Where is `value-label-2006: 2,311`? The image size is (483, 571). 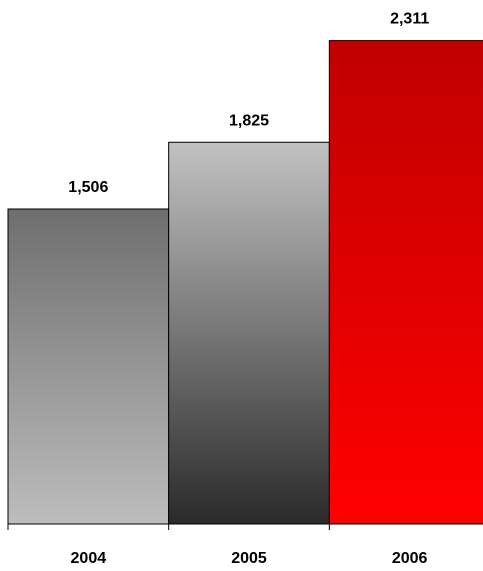 value-label-2006: 2,311 is located at coordinates (409, 19).